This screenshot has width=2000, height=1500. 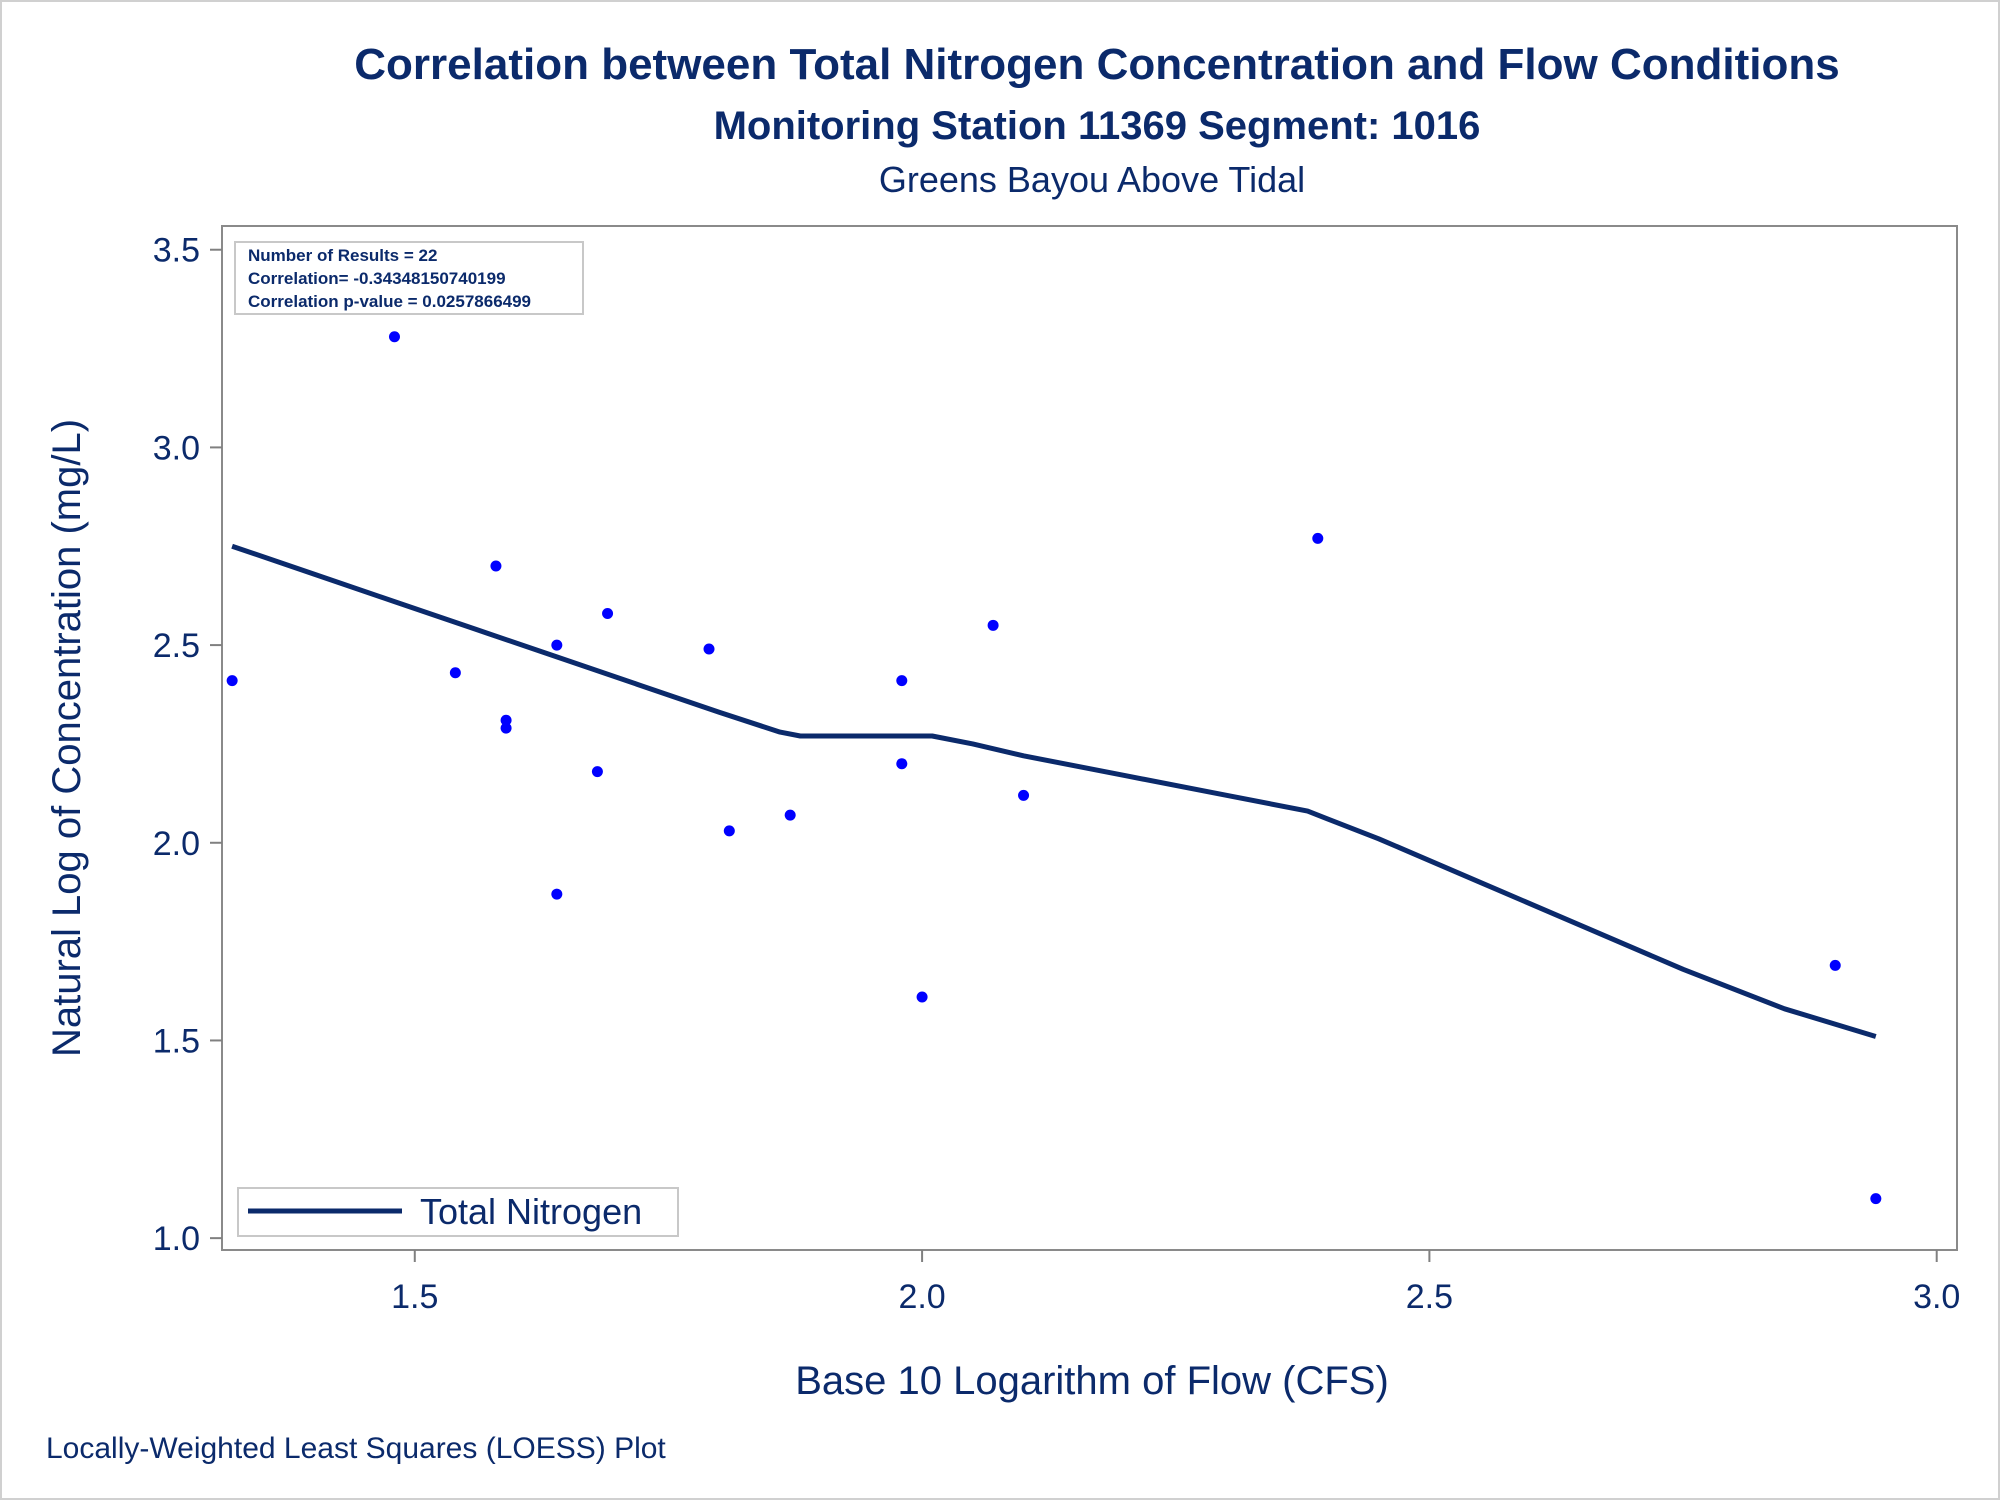 What do you see at coordinates (1936, 1297) in the screenshot?
I see `x-tick-label: 3.0` at bounding box center [1936, 1297].